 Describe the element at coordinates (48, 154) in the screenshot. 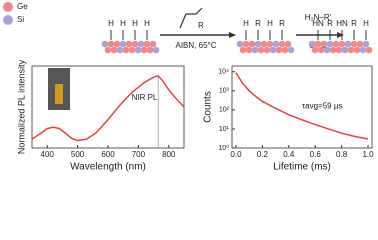

I see `x-tick-label: 400` at that location.